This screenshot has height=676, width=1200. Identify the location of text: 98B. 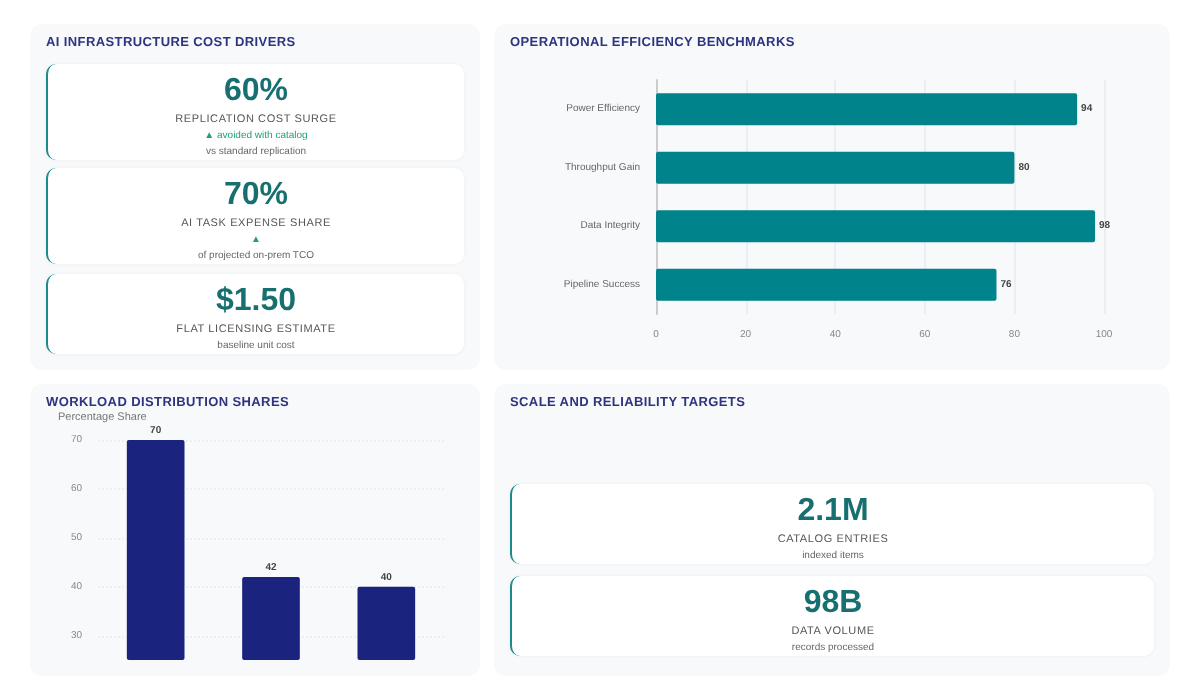
(833, 603).